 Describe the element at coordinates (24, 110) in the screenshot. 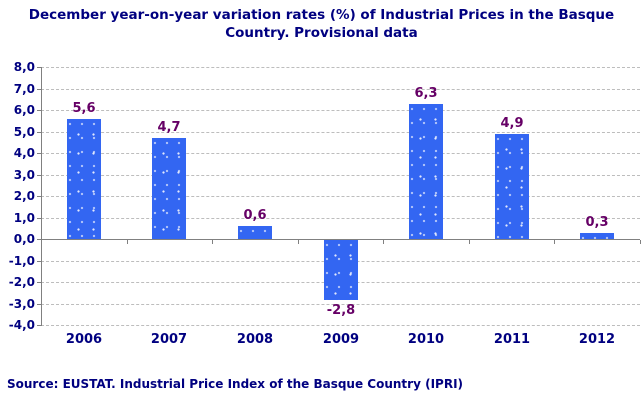

I see `y-axis-tick-label: 6,0` at that location.